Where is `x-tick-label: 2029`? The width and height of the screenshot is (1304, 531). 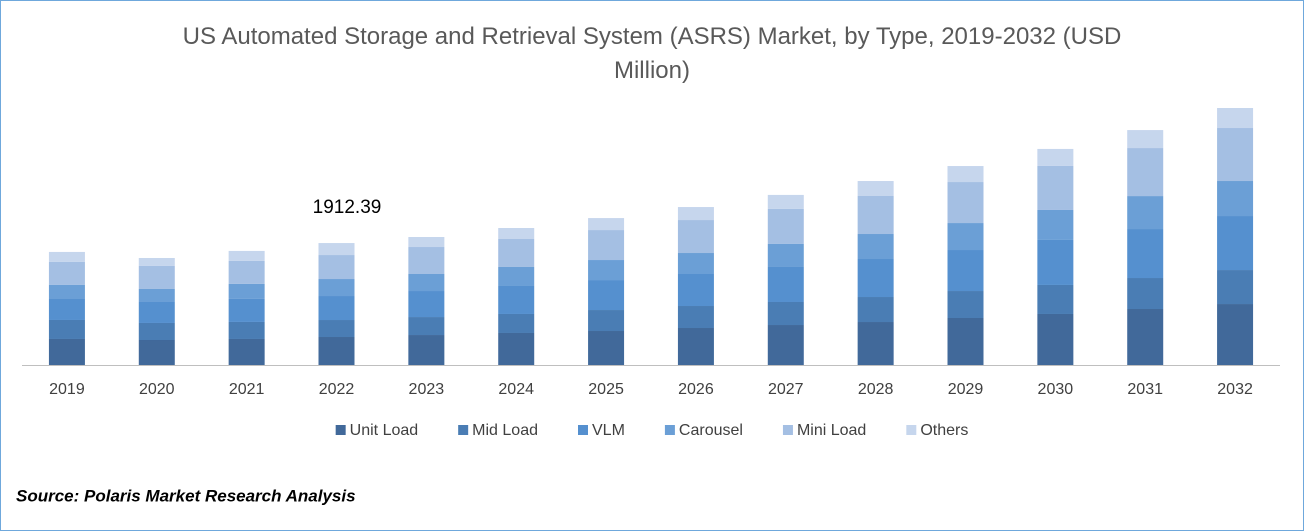
x-tick-label: 2029 is located at coordinates (966, 389).